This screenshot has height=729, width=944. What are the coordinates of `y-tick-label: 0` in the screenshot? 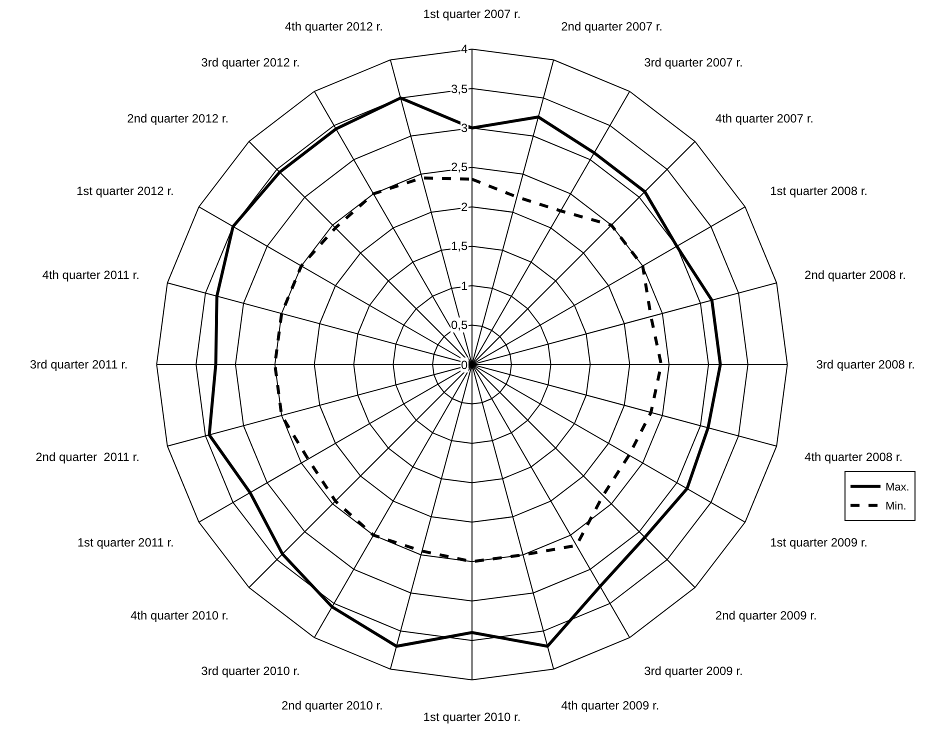 It's located at (464, 365).